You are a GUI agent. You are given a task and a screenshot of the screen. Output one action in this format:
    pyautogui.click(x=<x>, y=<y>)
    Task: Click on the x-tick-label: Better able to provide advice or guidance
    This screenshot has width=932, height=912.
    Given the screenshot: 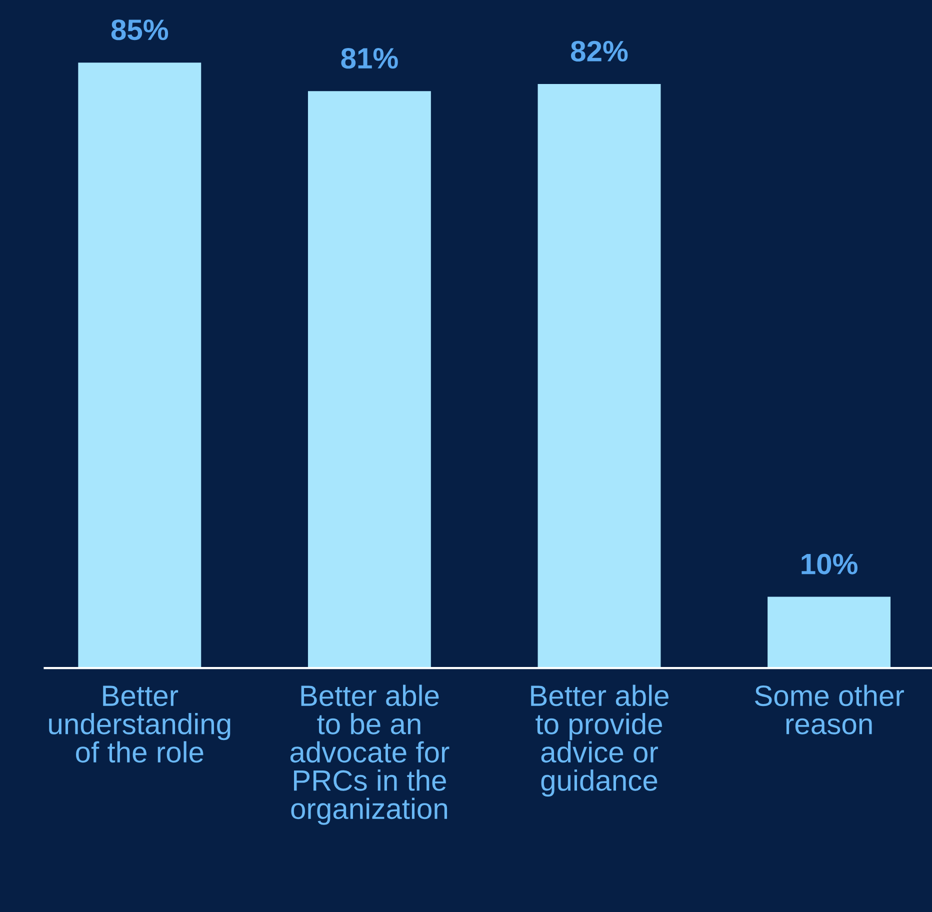 What is the action you would take?
    pyautogui.click(x=599, y=740)
    